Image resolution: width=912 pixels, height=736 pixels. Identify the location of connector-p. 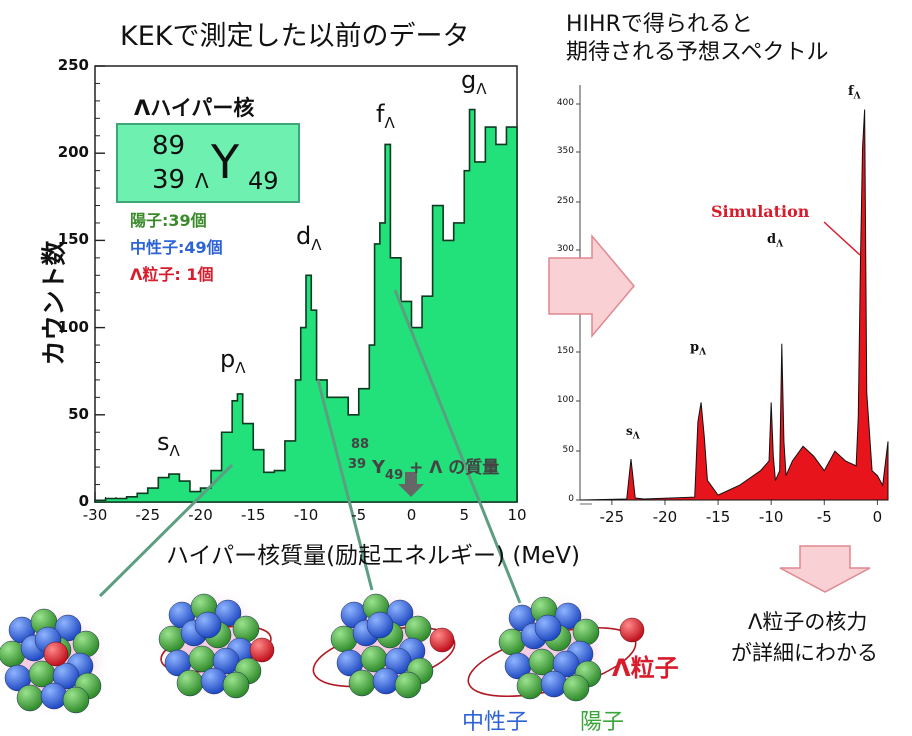
(166, 530).